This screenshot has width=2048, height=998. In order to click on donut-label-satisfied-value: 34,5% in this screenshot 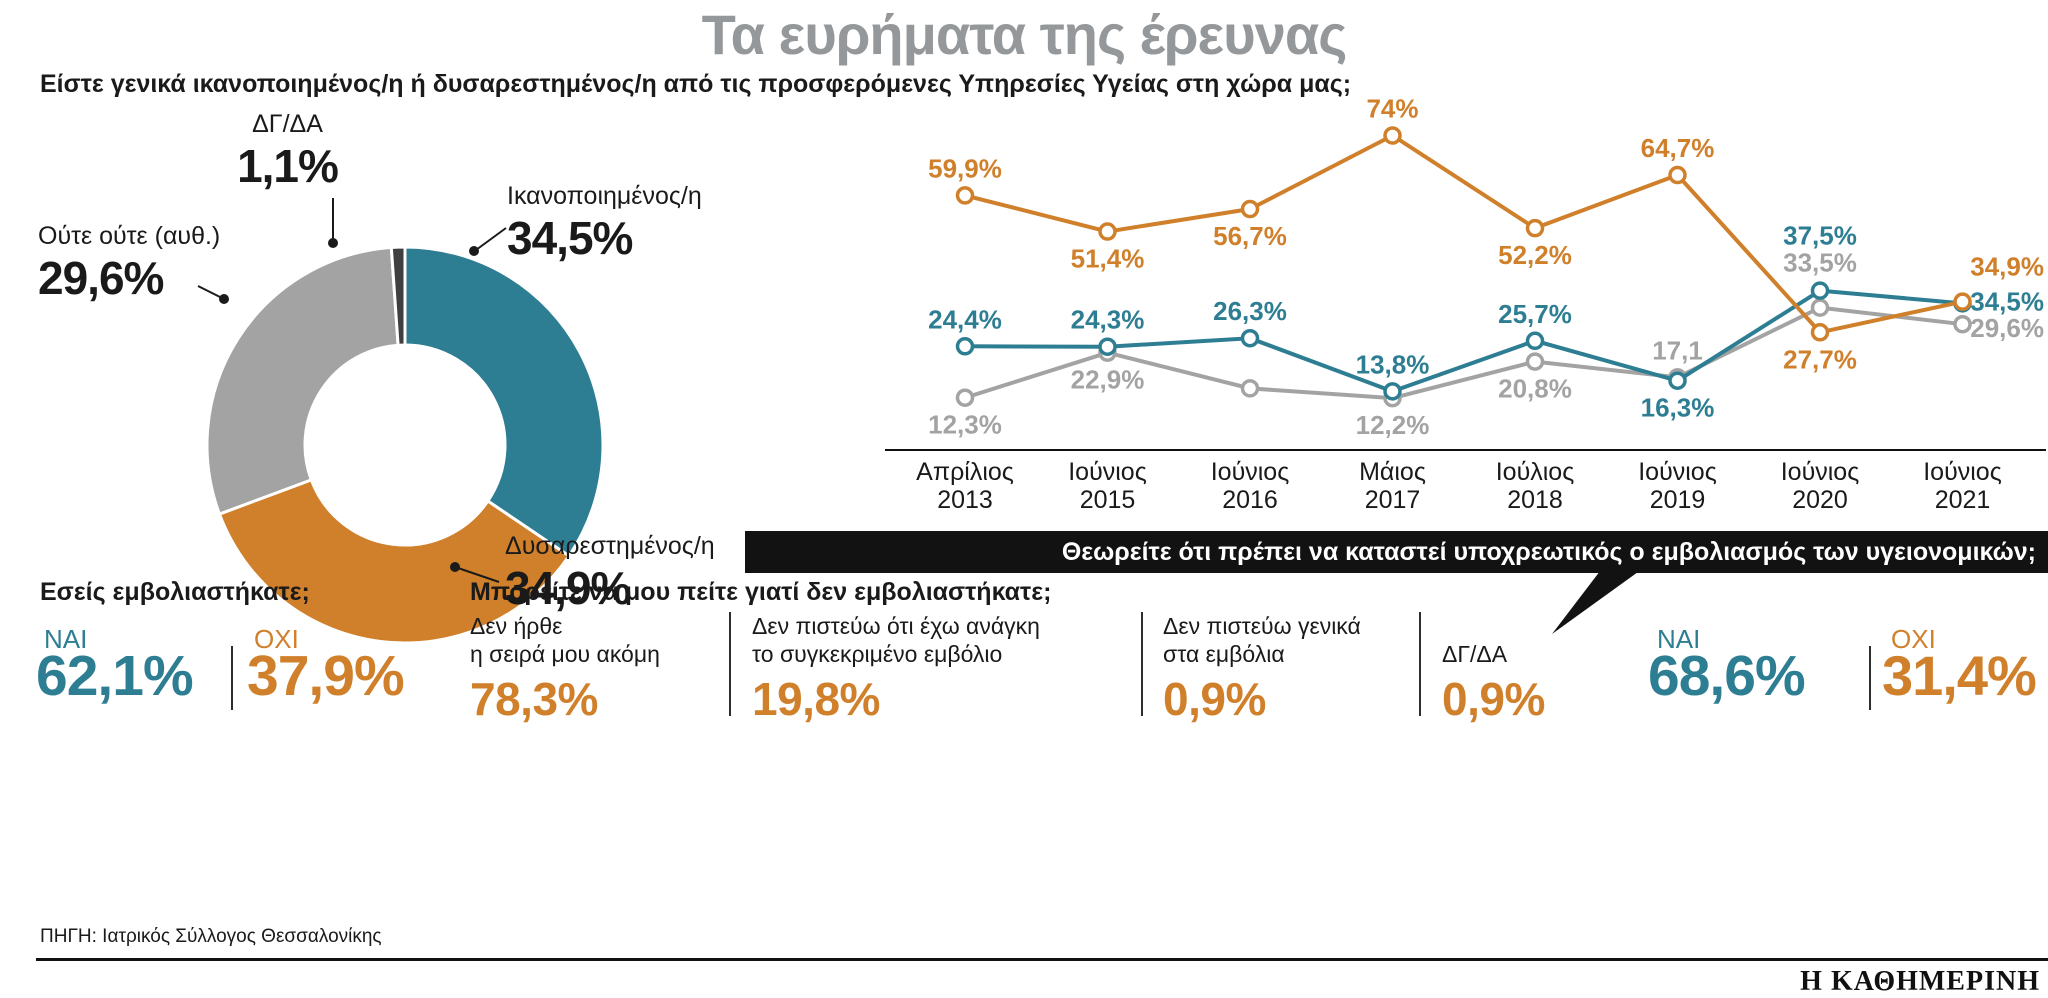, I will do `click(570, 237)`.